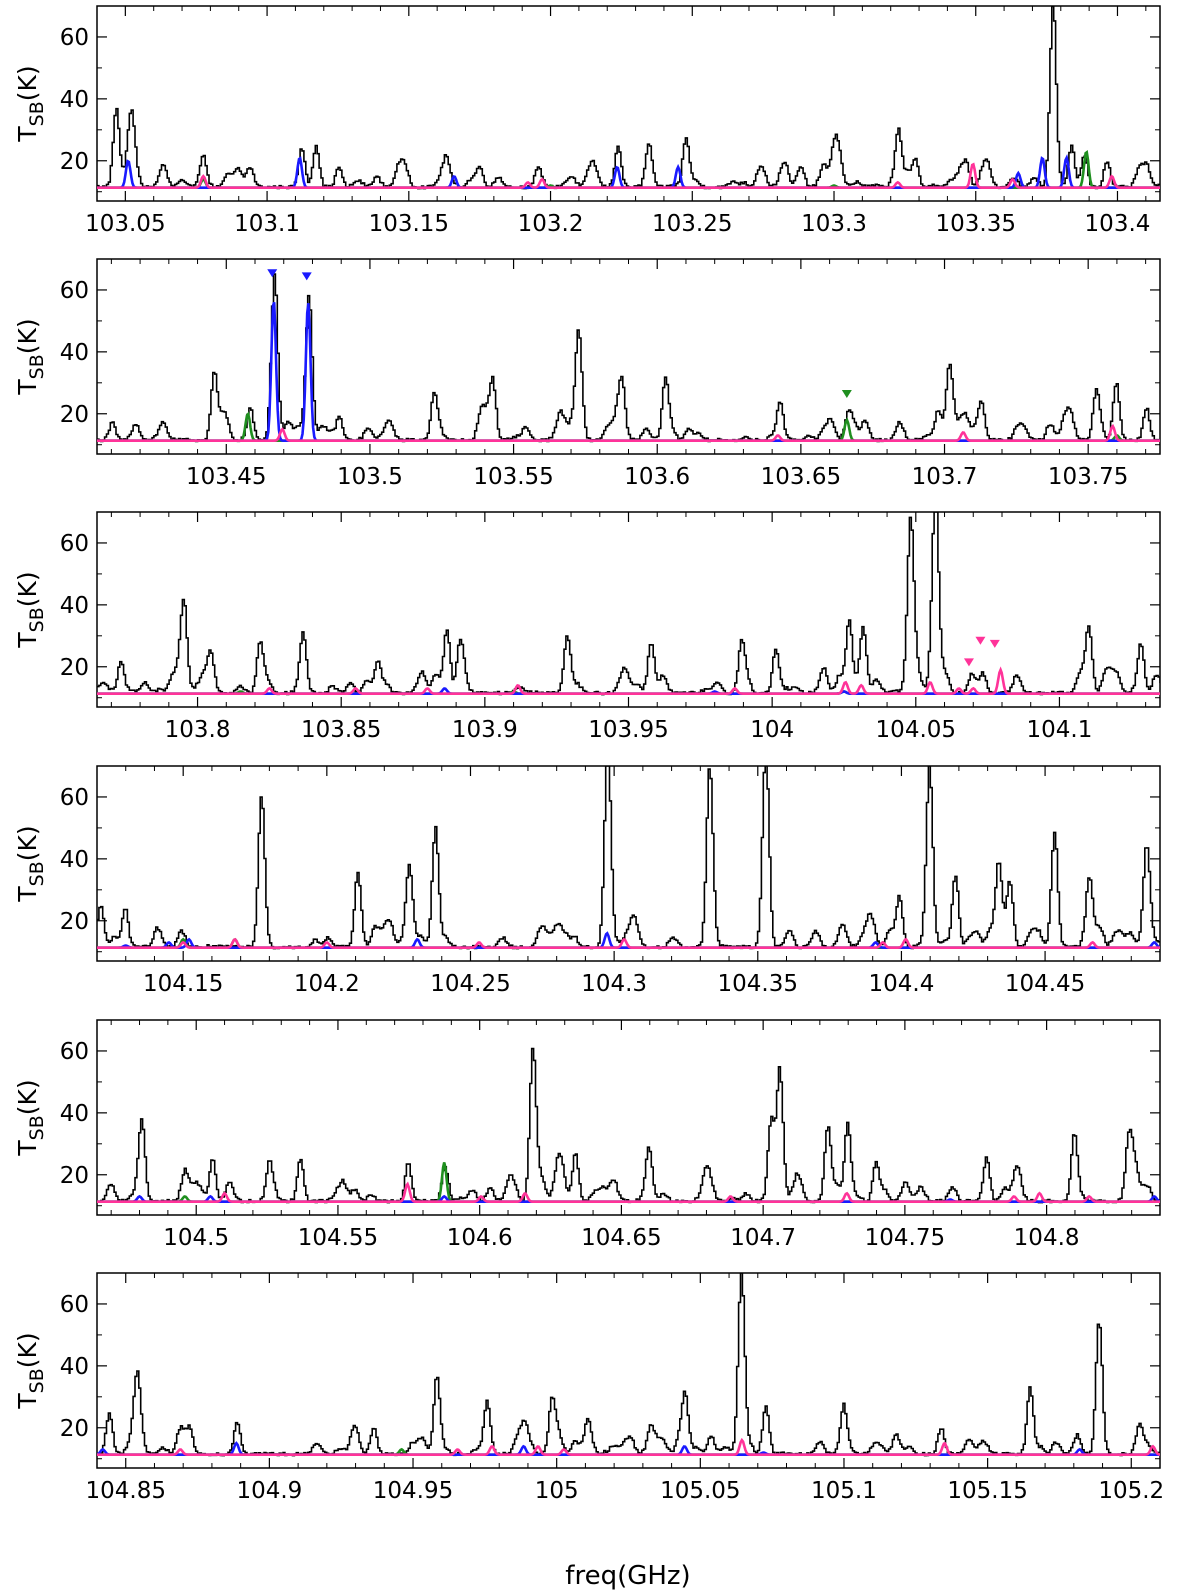 Image resolution: width=1200 pixels, height=1595 pixels. I want to click on x-tick-label: 103.5, so click(370, 477).